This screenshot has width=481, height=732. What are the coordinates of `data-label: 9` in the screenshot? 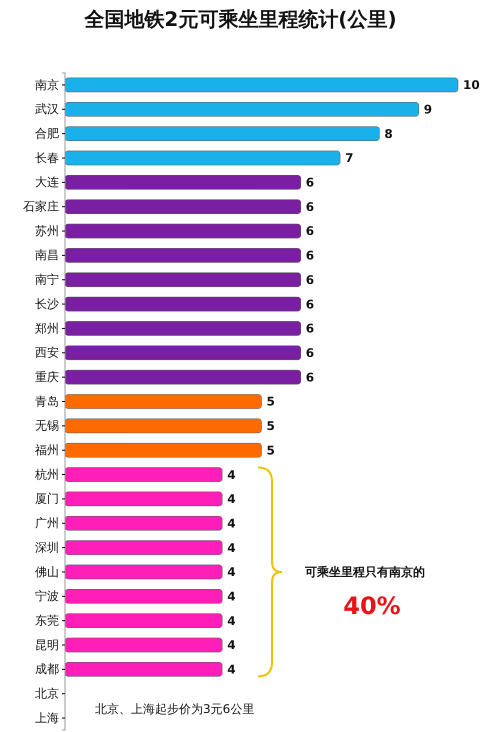 It's located at (428, 109).